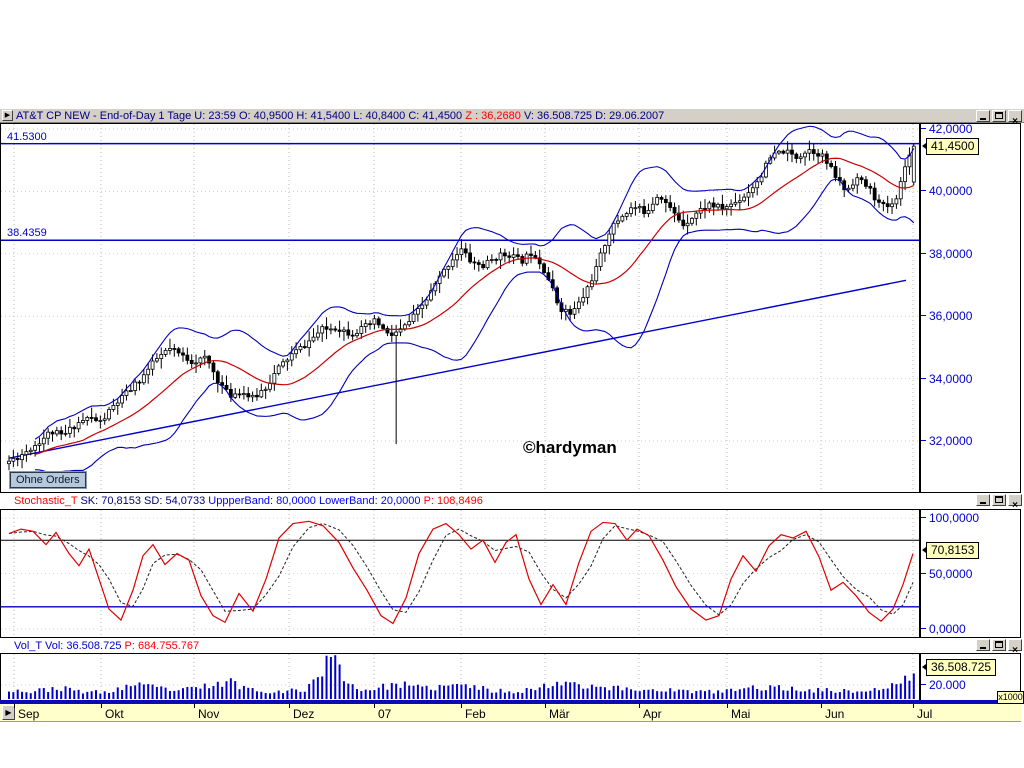  I want to click on axis-tick-label: 38,0000, so click(951, 253).